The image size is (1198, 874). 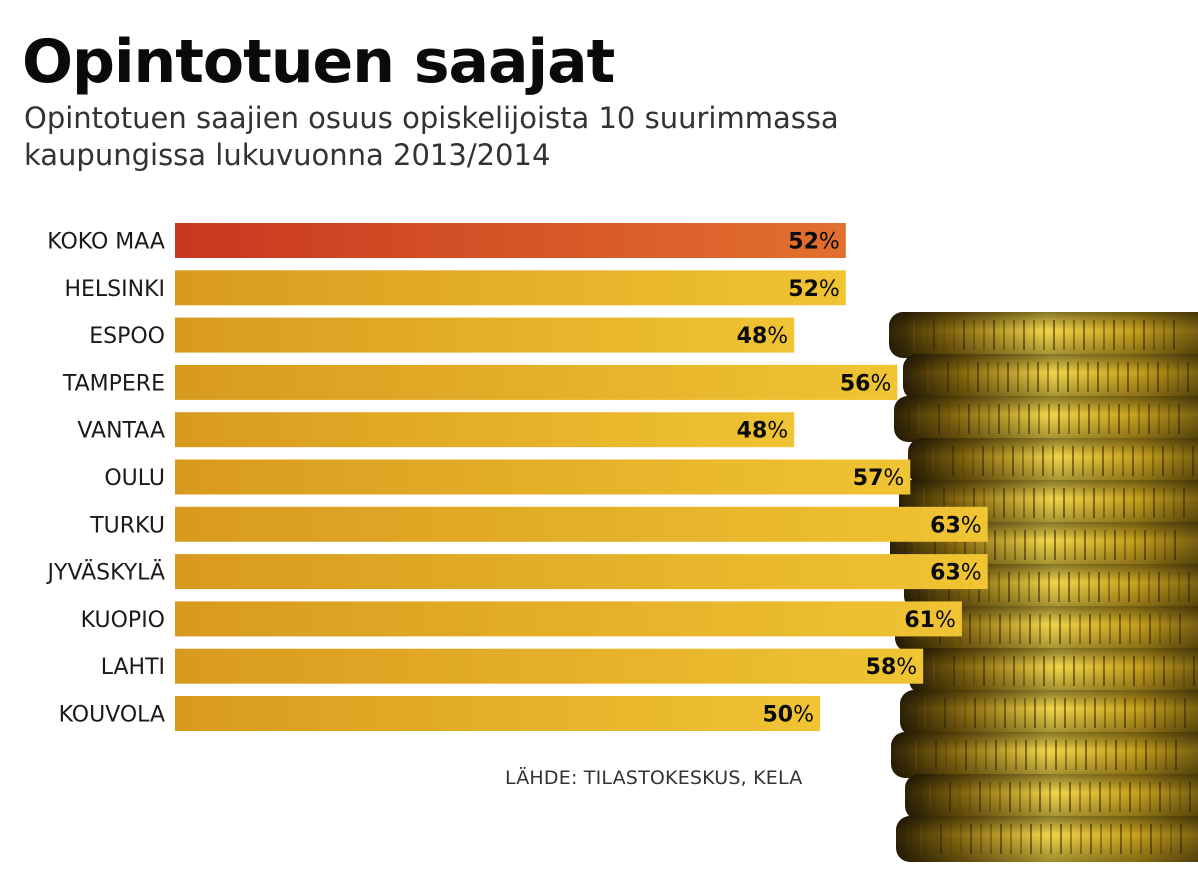 What do you see at coordinates (113, 383) in the screenshot?
I see `category-label: TAMPERE` at bounding box center [113, 383].